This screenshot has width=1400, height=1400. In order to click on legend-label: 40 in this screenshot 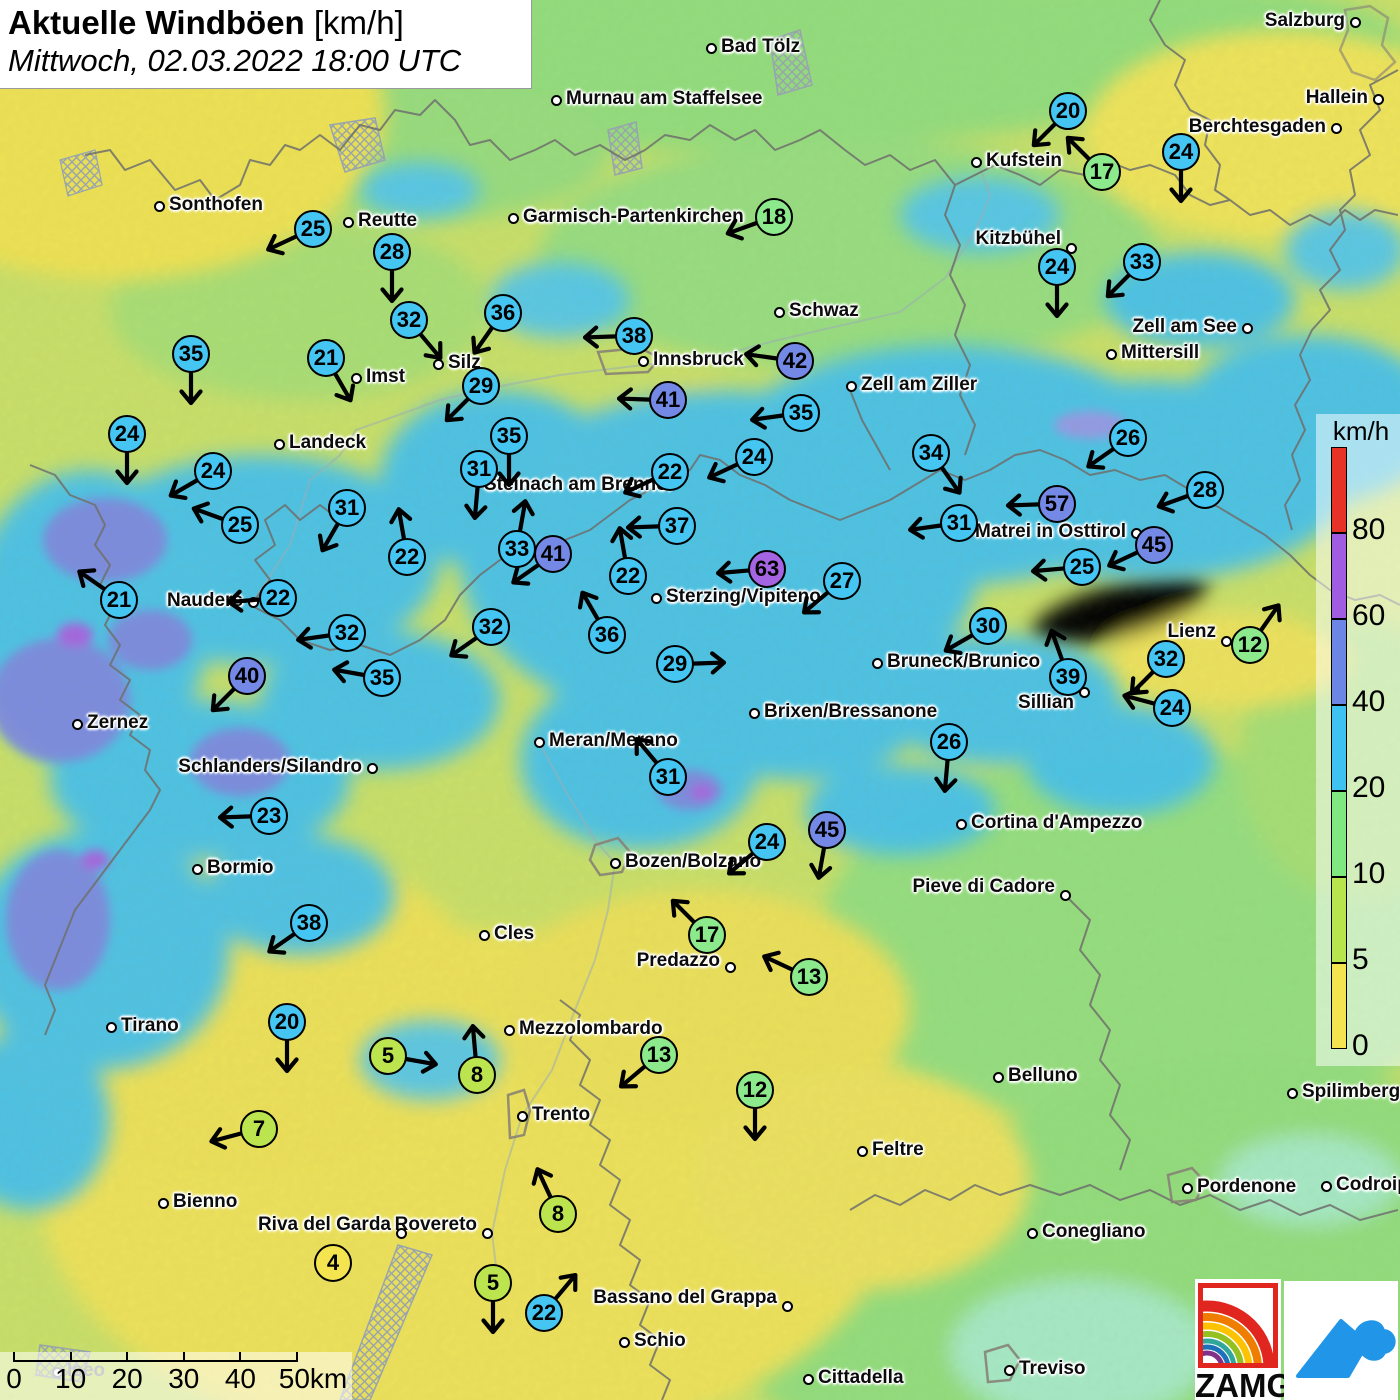, I will do `click(1369, 701)`.